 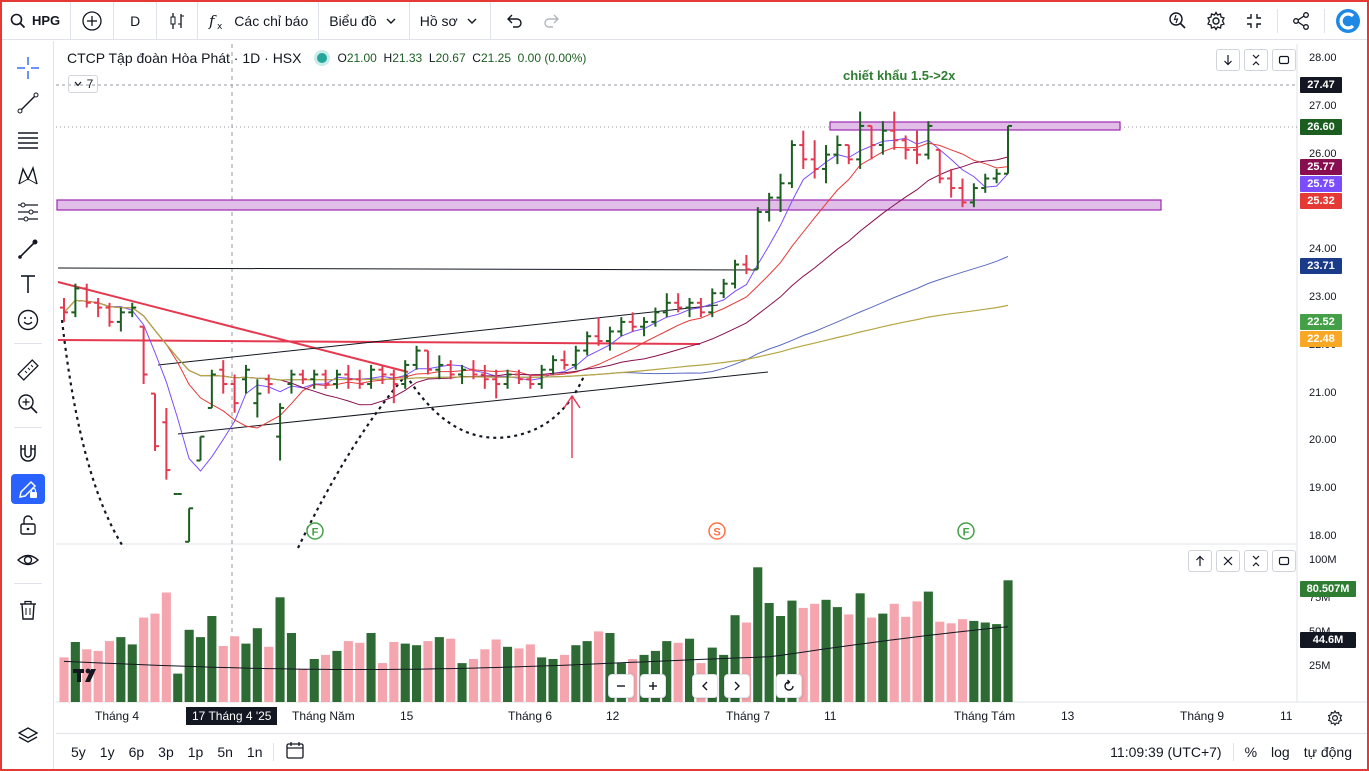 What do you see at coordinates (1254, 21) in the screenshot?
I see `fullscreen-button` at bounding box center [1254, 21].